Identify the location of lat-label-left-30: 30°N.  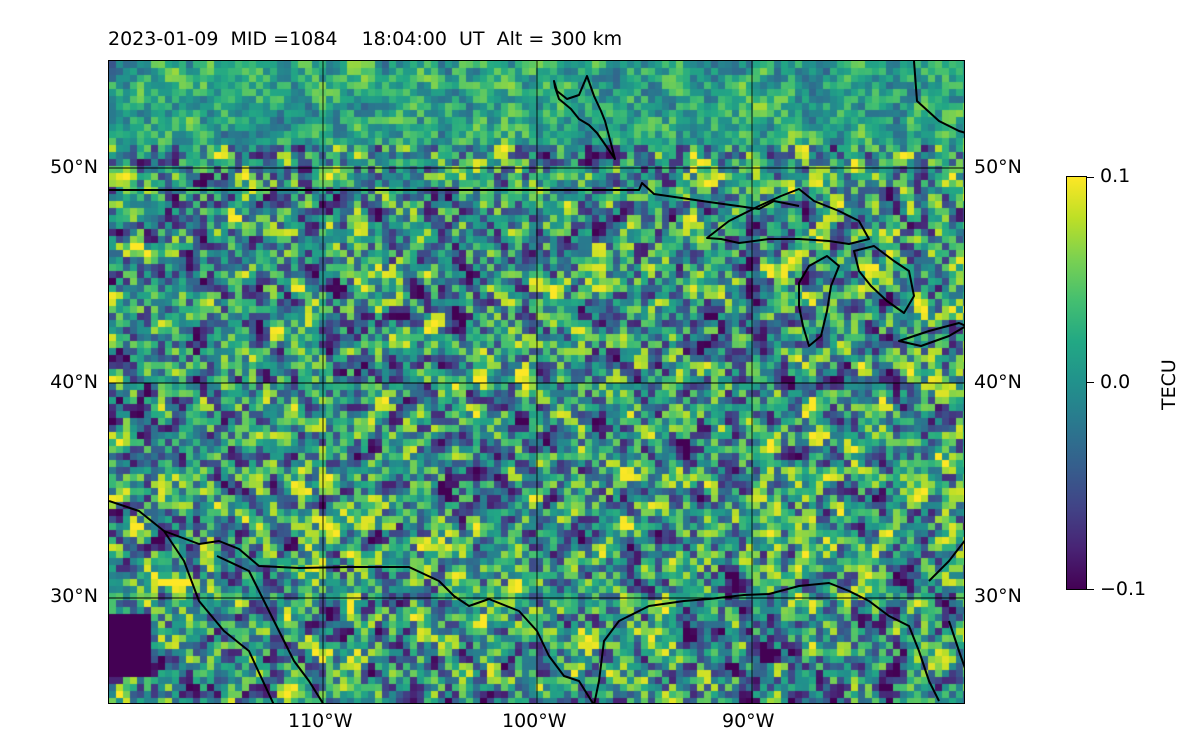
(74, 596).